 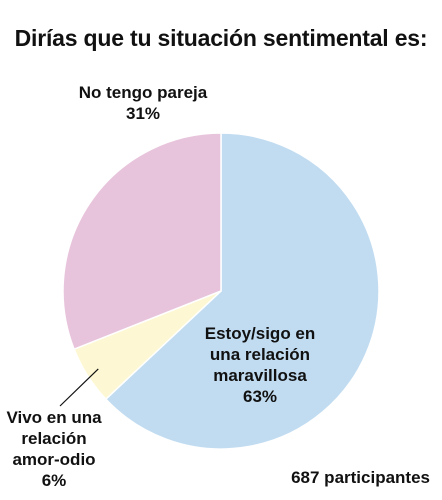 I want to click on slice-value-label: 63%, so click(x=260, y=396).